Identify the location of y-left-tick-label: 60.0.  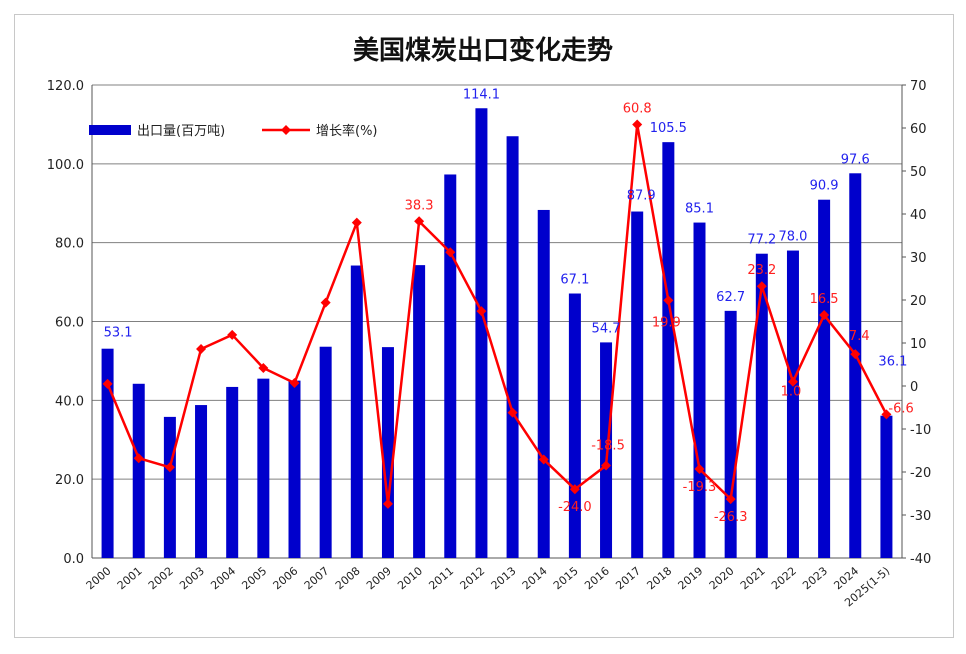
(69, 323).